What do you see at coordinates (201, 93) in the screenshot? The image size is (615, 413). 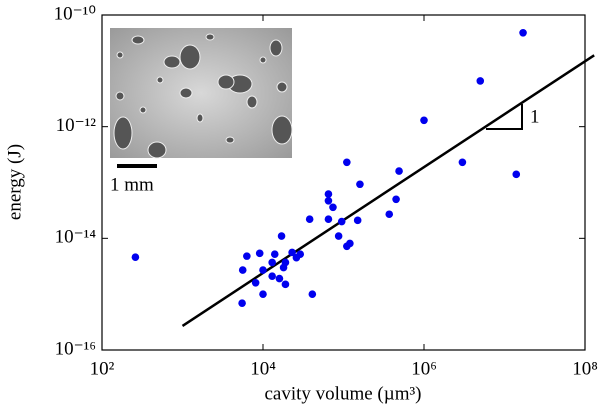 I see `inset-photo` at bounding box center [201, 93].